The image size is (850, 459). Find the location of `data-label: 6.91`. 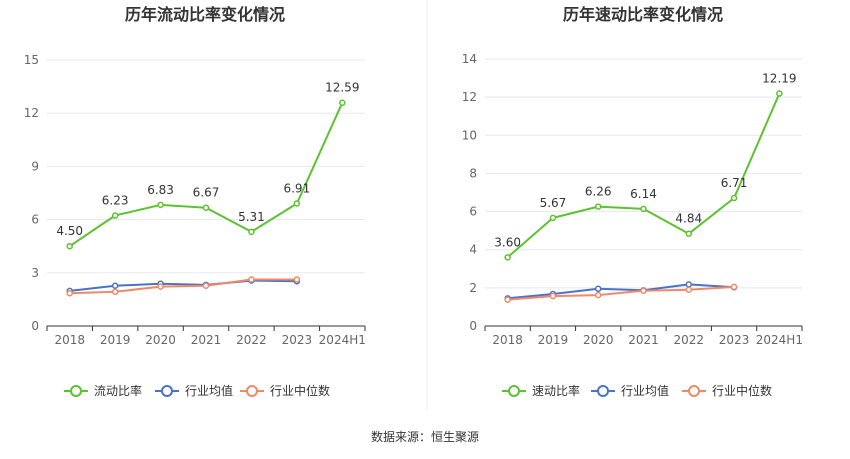

data-label: 6.91 is located at coordinates (296, 188).